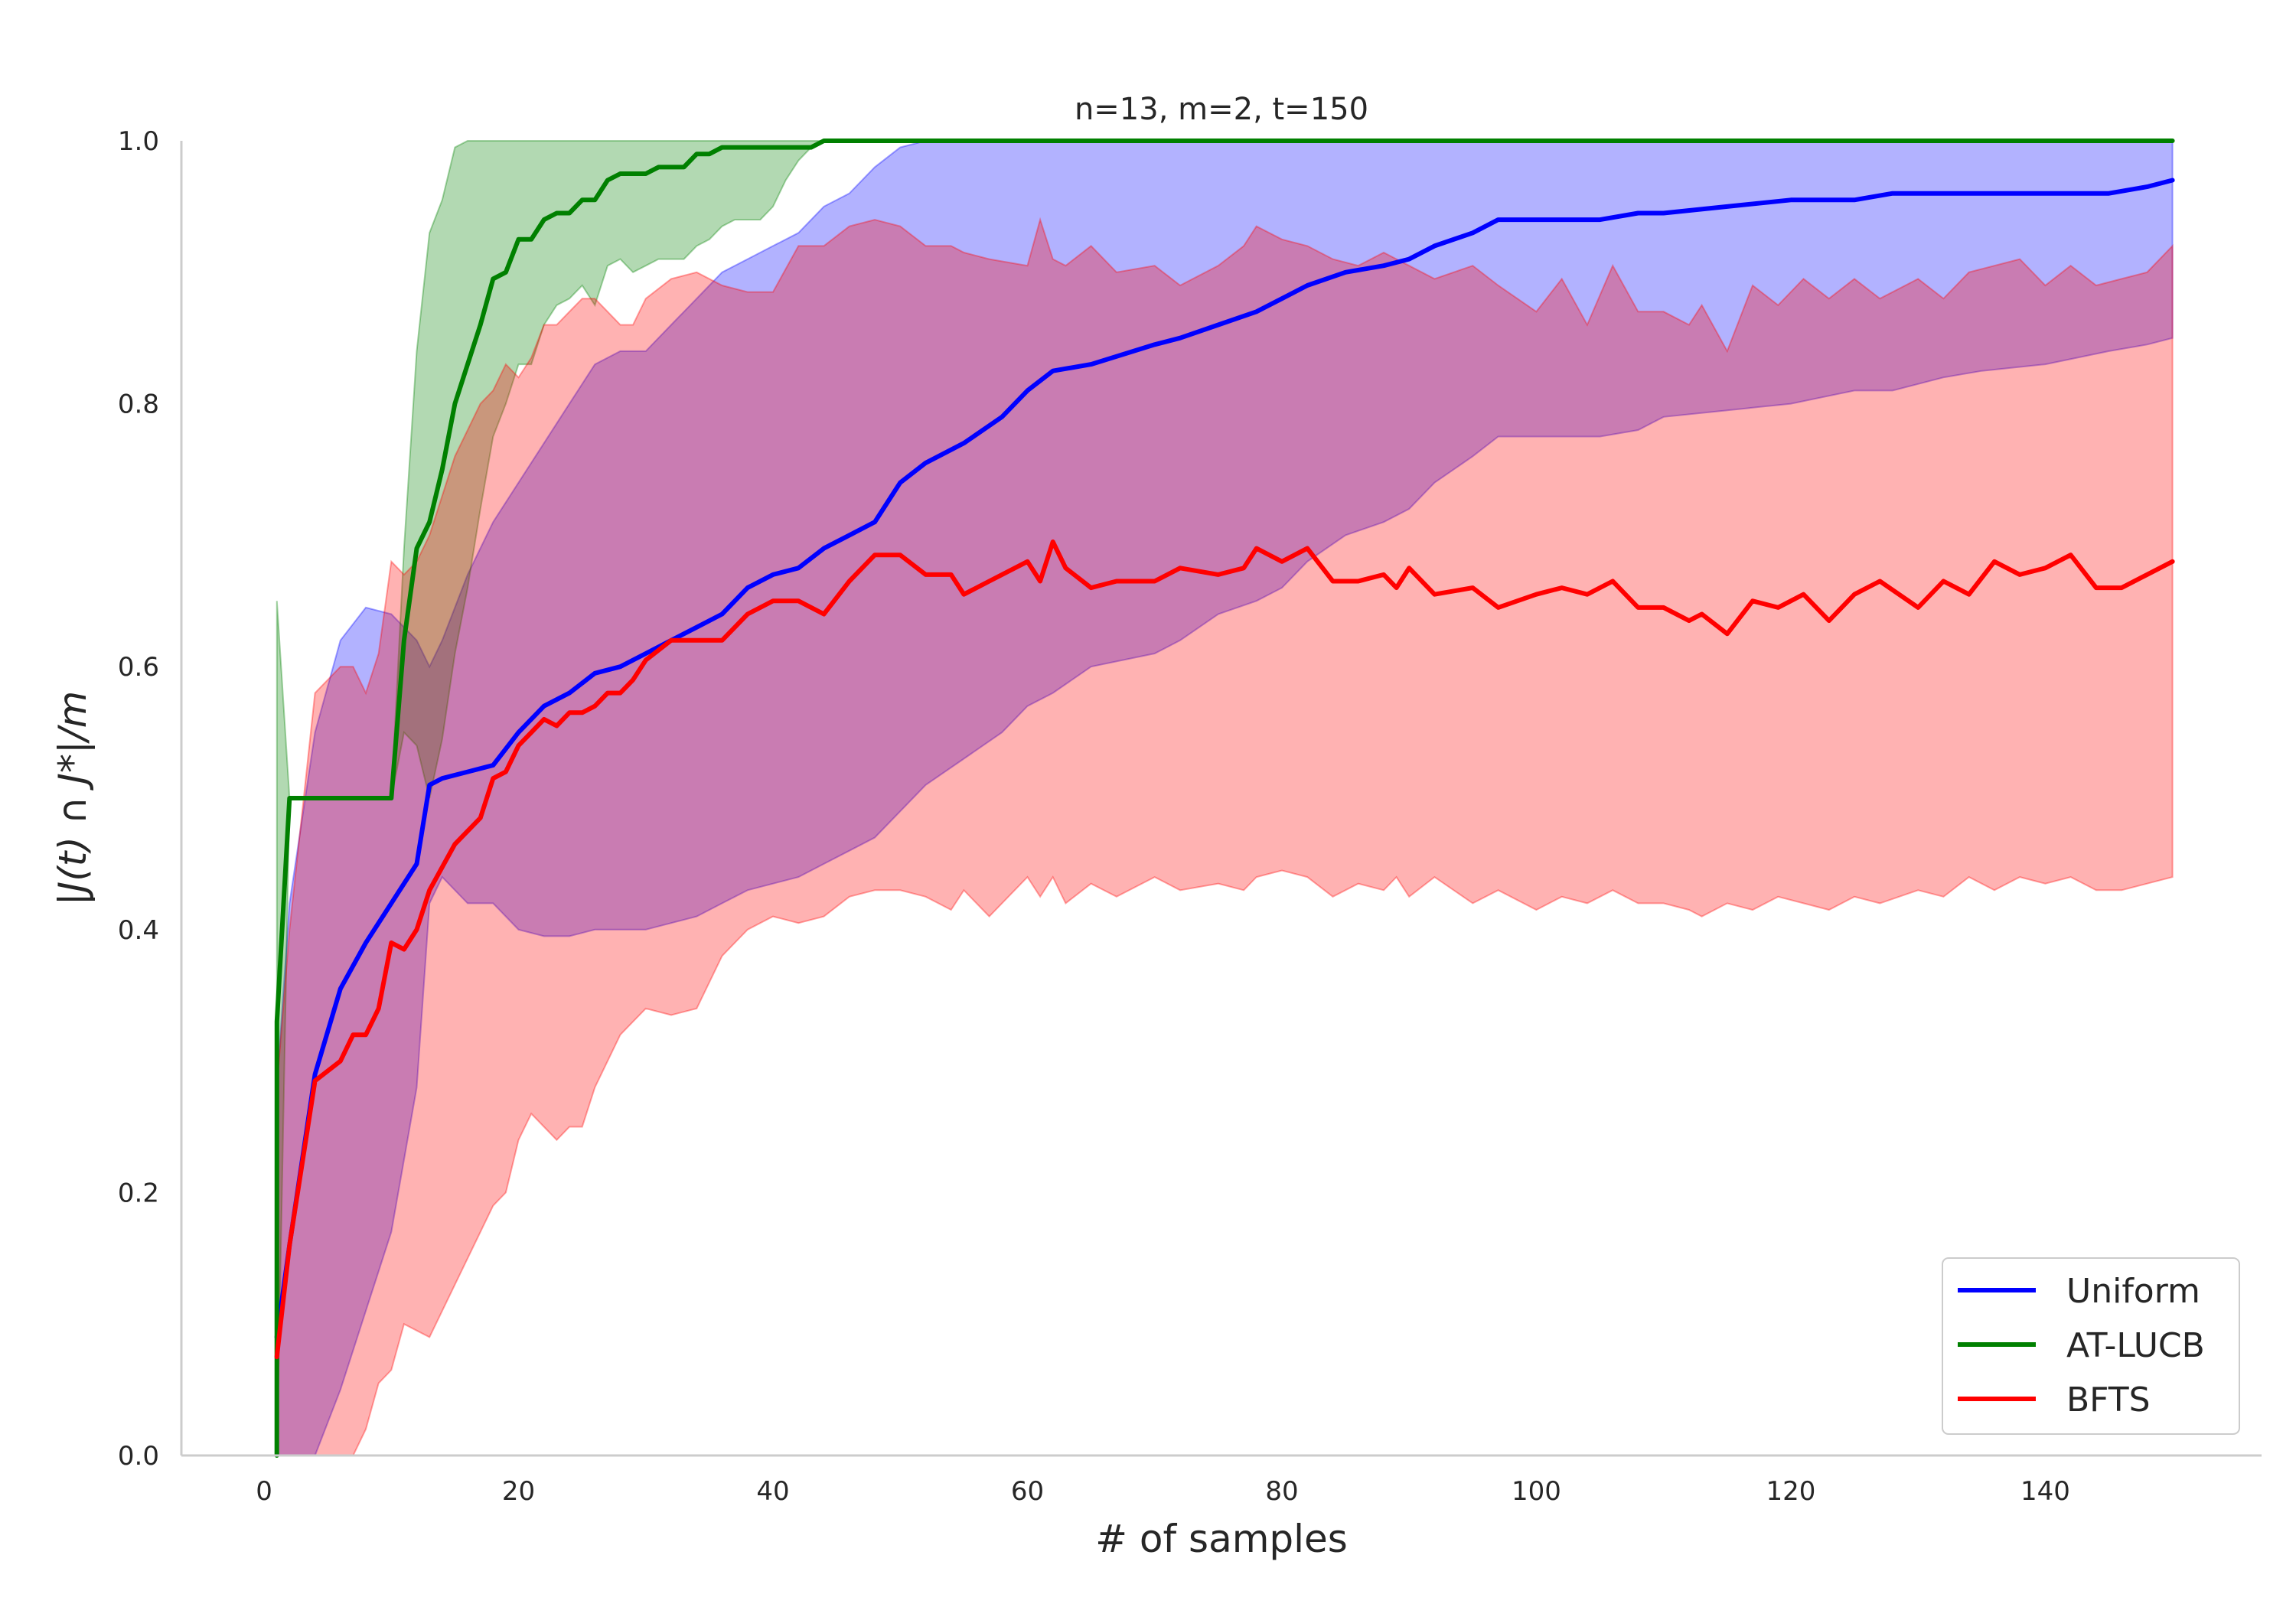 The image size is (2296, 1607). Describe the element at coordinates (264, 1491) in the screenshot. I see `x-tick-label: 0` at that location.